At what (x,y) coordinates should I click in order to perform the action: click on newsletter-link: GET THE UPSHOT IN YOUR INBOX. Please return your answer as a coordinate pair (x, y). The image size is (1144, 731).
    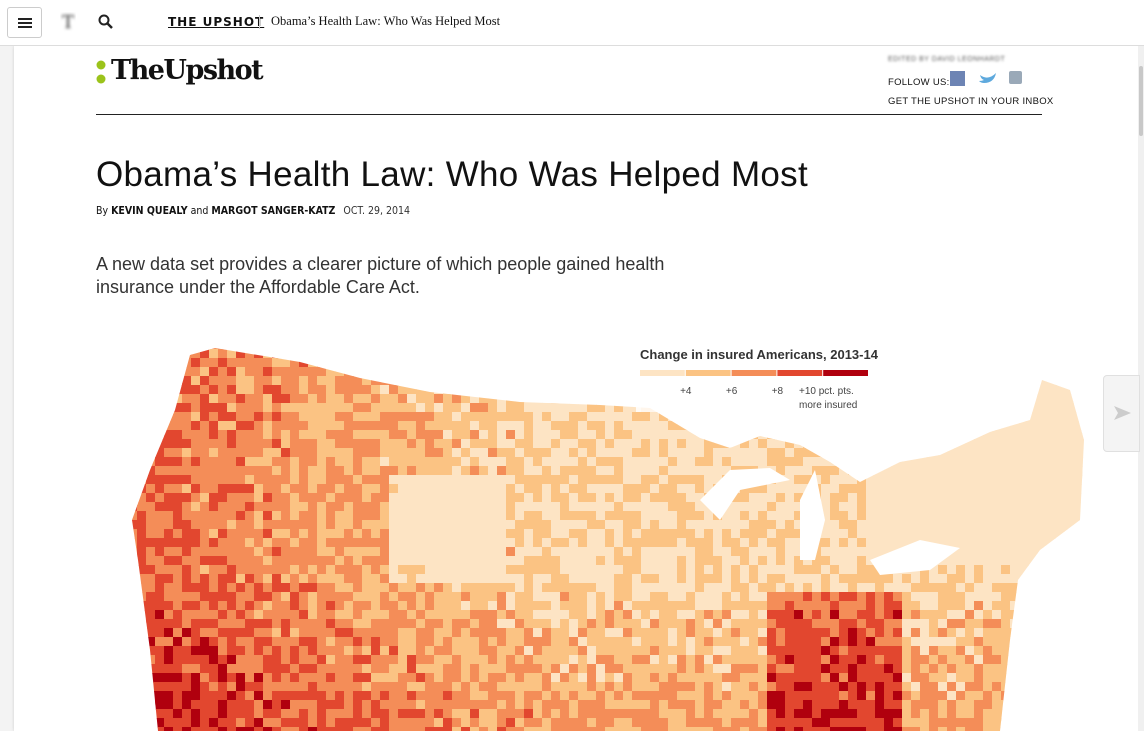
    Looking at the image, I should click on (971, 101).